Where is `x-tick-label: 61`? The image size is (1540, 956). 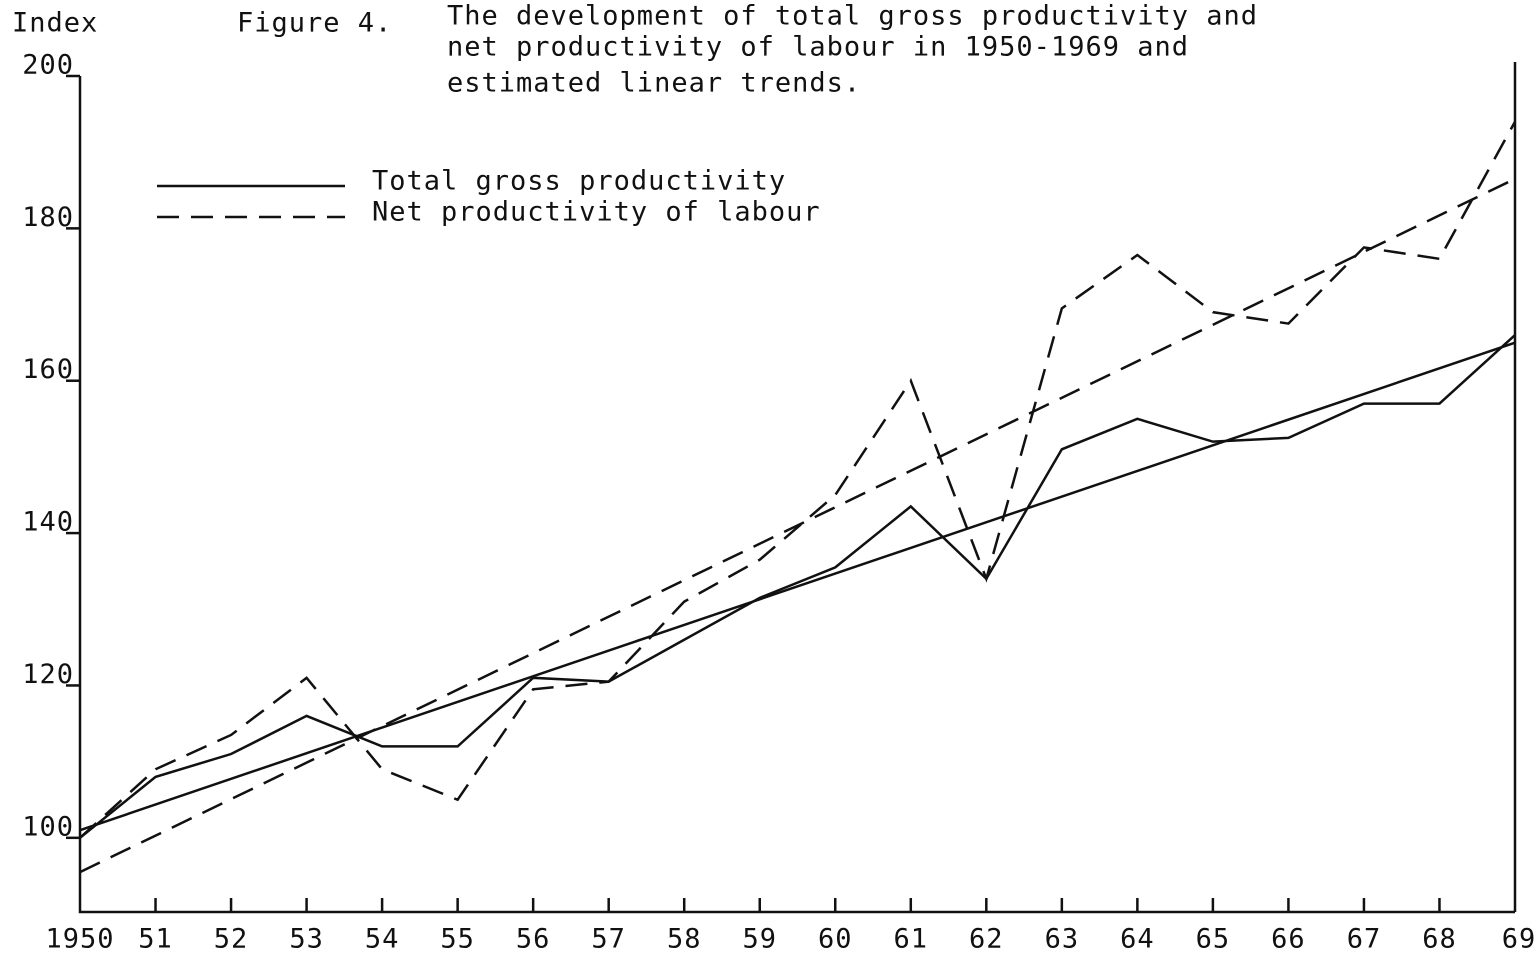
x-tick-label: 61 is located at coordinates (911, 939).